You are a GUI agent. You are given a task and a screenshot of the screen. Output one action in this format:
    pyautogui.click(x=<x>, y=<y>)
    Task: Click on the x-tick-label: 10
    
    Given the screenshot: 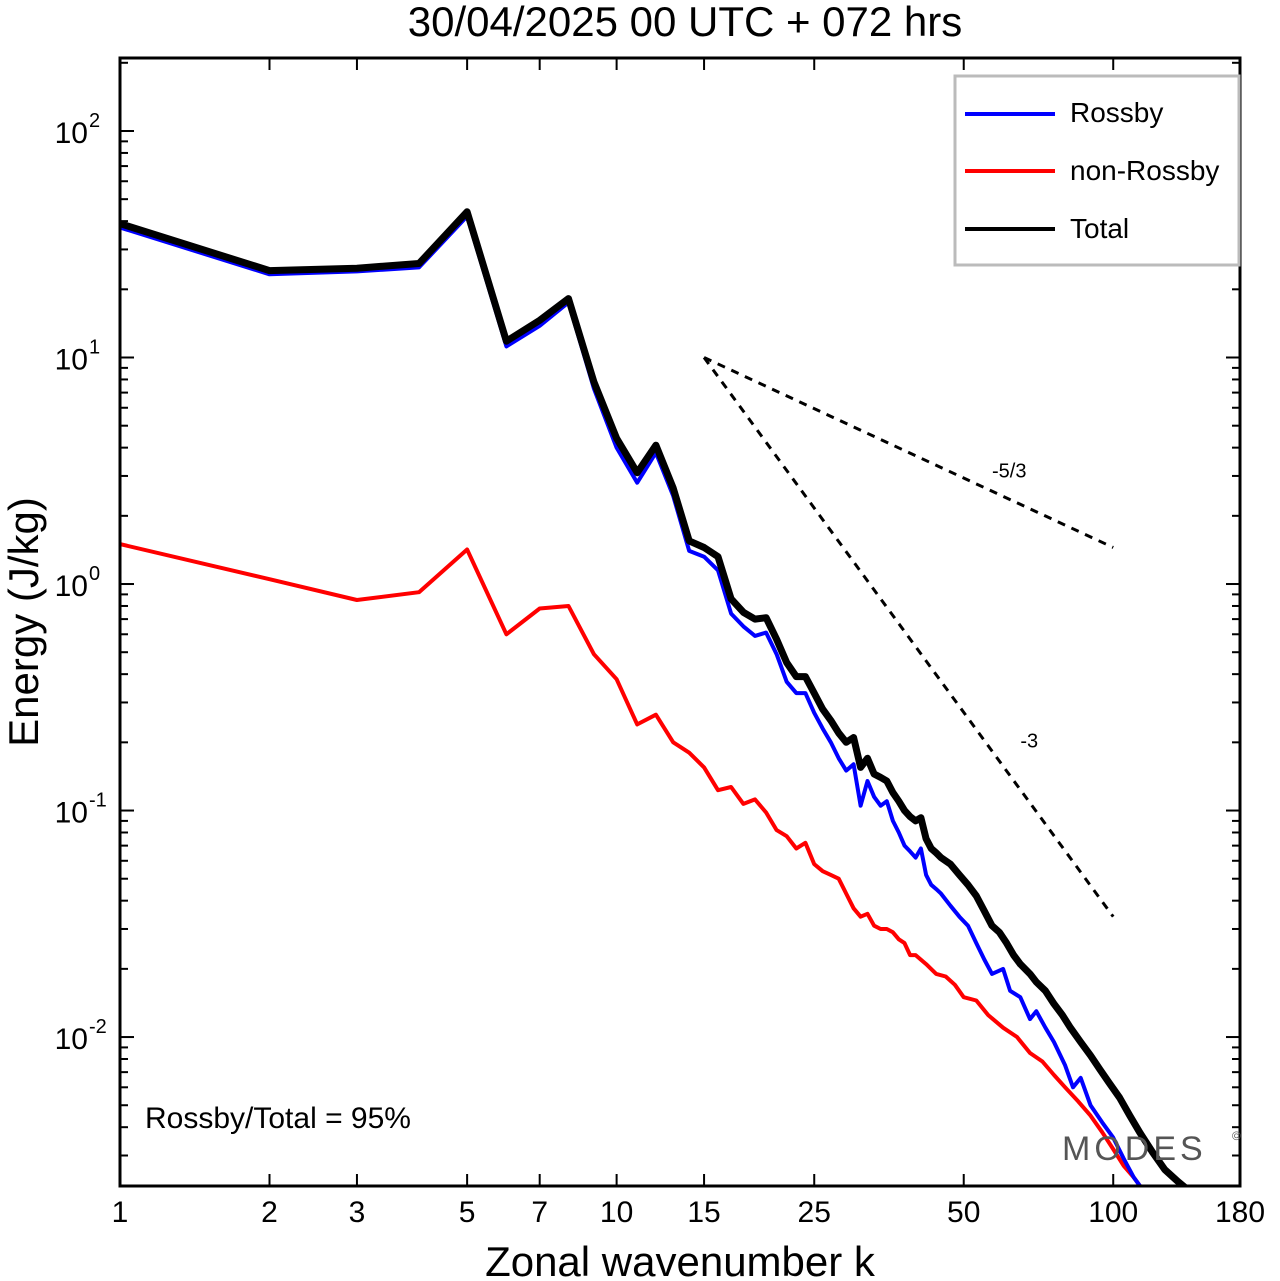 What is the action you would take?
    pyautogui.click(x=616, y=1212)
    